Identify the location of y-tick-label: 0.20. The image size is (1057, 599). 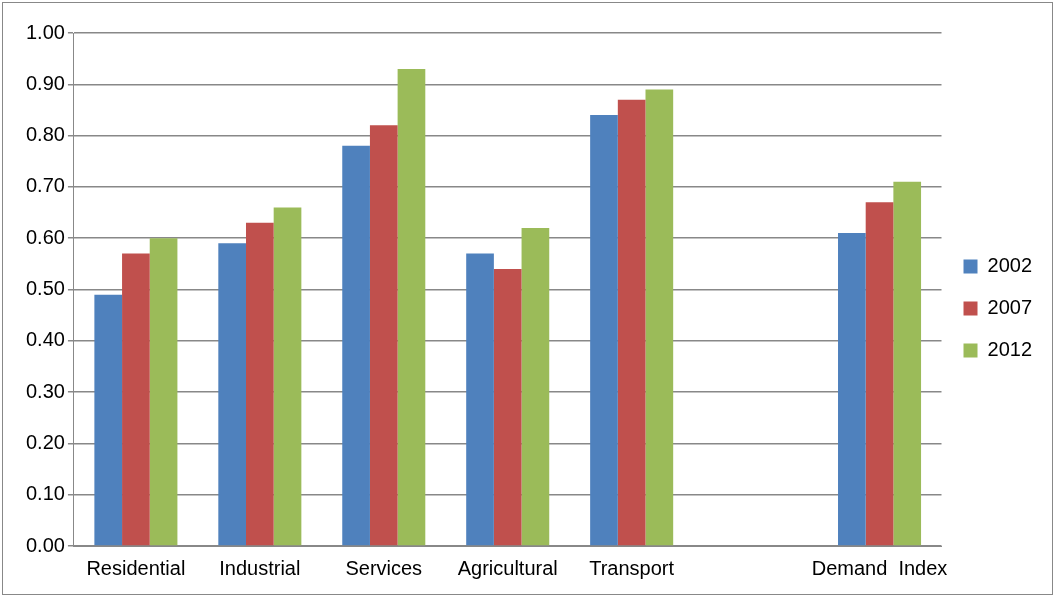
(45, 441).